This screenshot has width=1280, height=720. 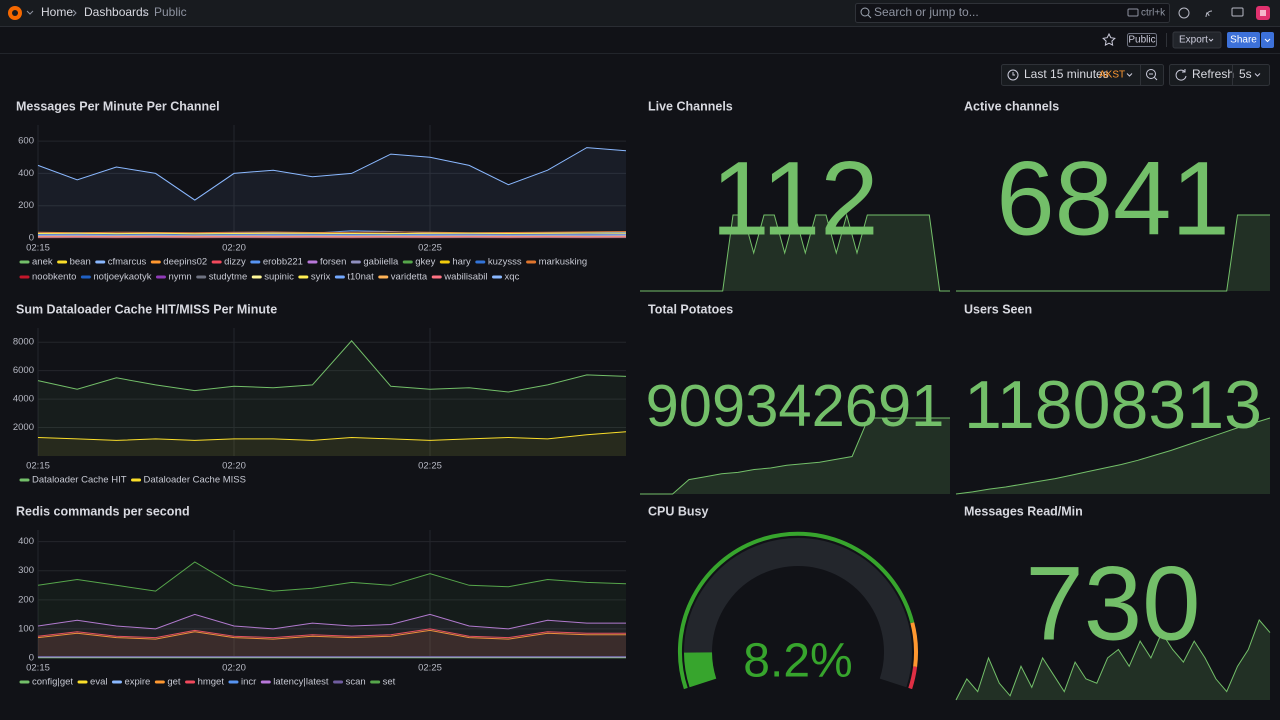 What do you see at coordinates (146, 309) in the screenshot?
I see `panel-title: Sum Dataloader Cache HIT/MISS Per Minute` at bounding box center [146, 309].